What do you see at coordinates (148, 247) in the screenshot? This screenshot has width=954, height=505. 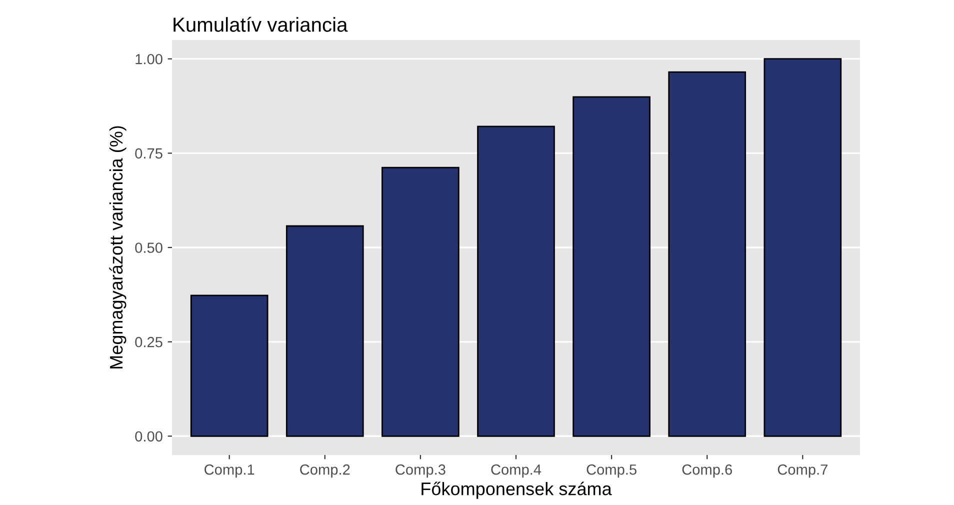 I see `y-tick-label: 0.50` at bounding box center [148, 247].